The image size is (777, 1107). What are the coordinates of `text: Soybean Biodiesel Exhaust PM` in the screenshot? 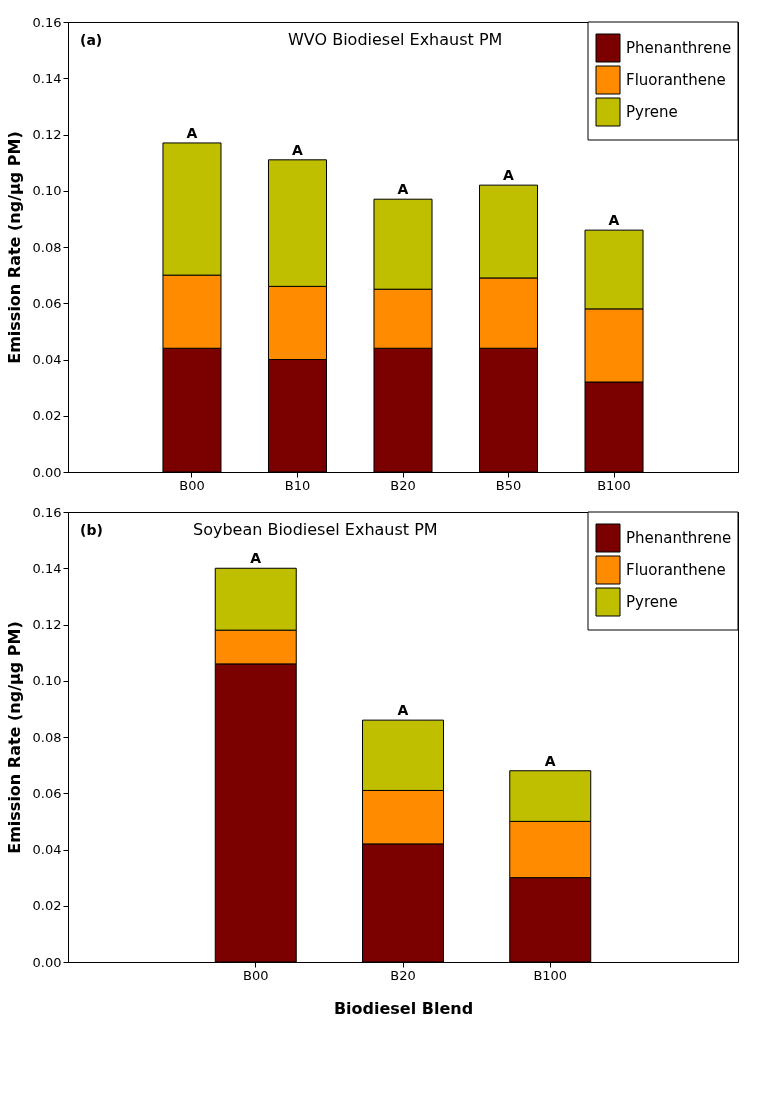 It's located at (315, 529).